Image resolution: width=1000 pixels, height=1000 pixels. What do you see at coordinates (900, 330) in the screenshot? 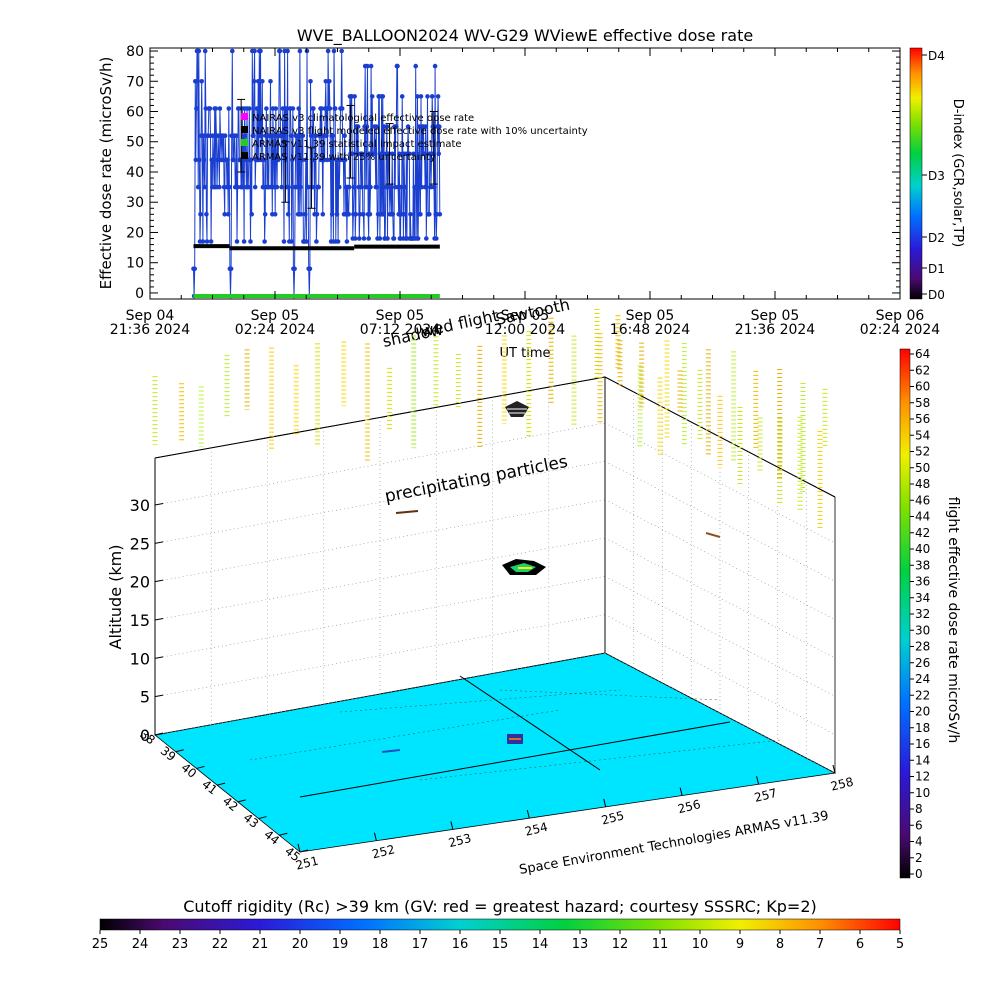
I see `x-tick-label-time: 02:24 2024` at bounding box center [900, 330].